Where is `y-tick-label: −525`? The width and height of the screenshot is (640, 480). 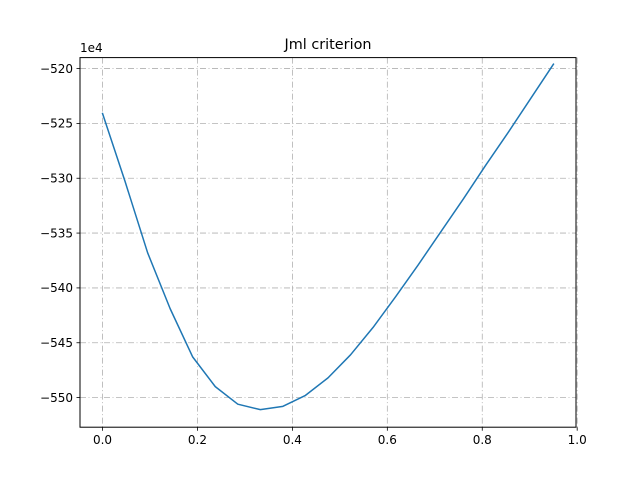 y-tick-label: −525 is located at coordinates (56, 124).